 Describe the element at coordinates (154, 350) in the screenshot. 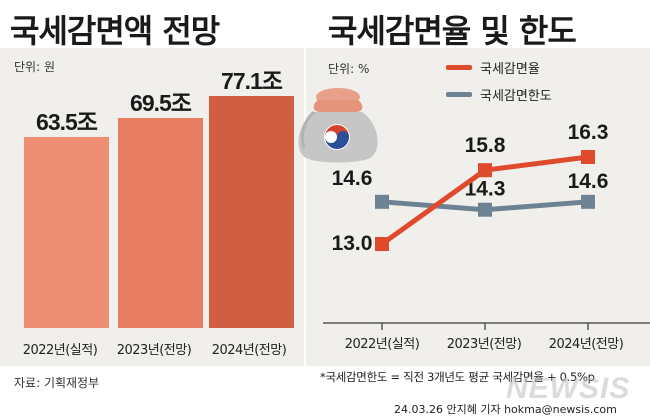

I see `bar-category-label: 2023년(전망)` at that location.